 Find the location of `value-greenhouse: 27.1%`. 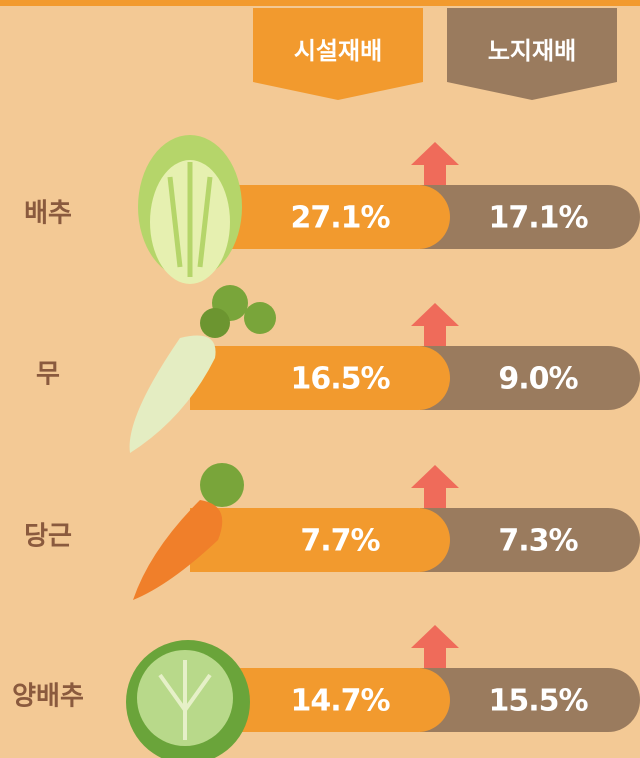

value-greenhouse: 27.1% is located at coordinates (340, 218).